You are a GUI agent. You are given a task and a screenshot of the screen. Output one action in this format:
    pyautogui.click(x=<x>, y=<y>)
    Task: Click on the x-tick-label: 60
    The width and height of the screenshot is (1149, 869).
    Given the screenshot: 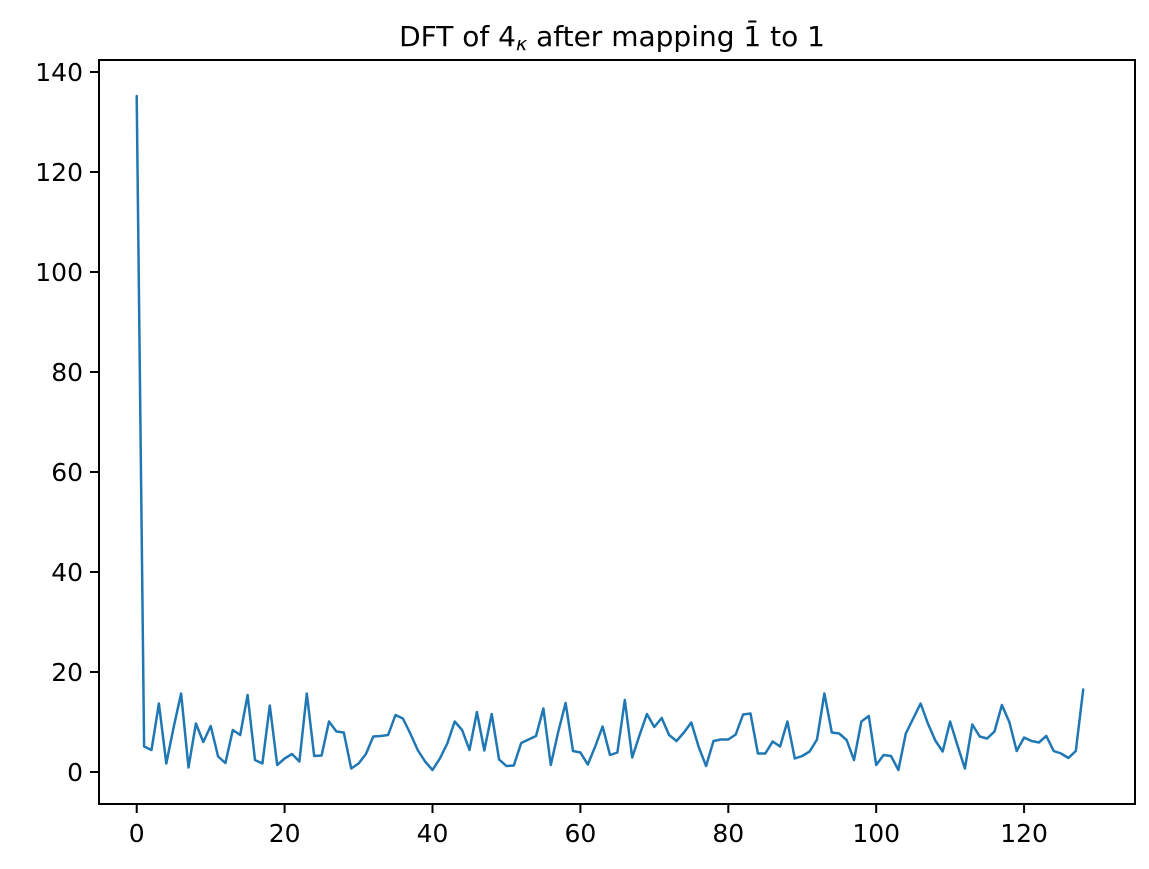 What is the action you would take?
    pyautogui.click(x=580, y=833)
    